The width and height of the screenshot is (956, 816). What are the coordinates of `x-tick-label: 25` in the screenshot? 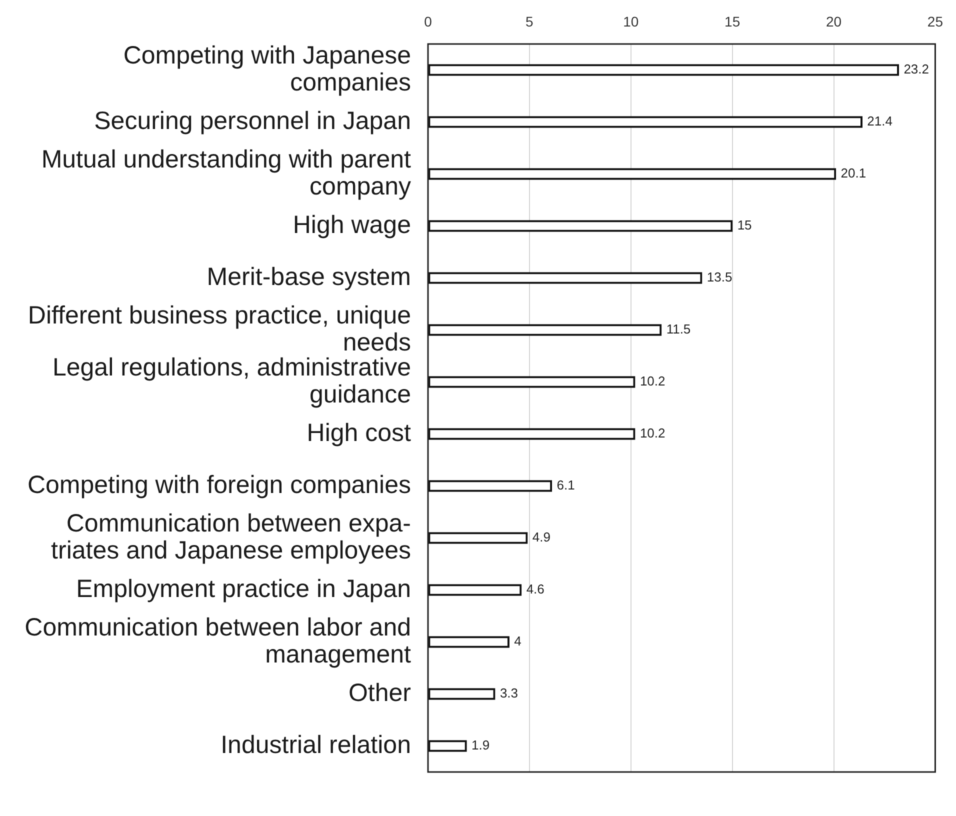 It's located at (935, 21).